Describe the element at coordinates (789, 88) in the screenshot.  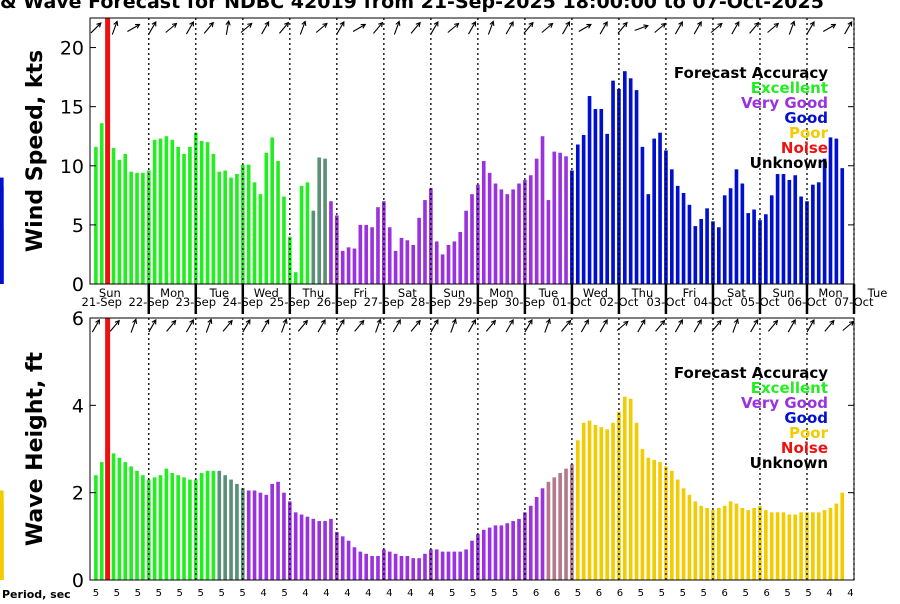
I see `wind-legend-entry: Excellent` at that location.